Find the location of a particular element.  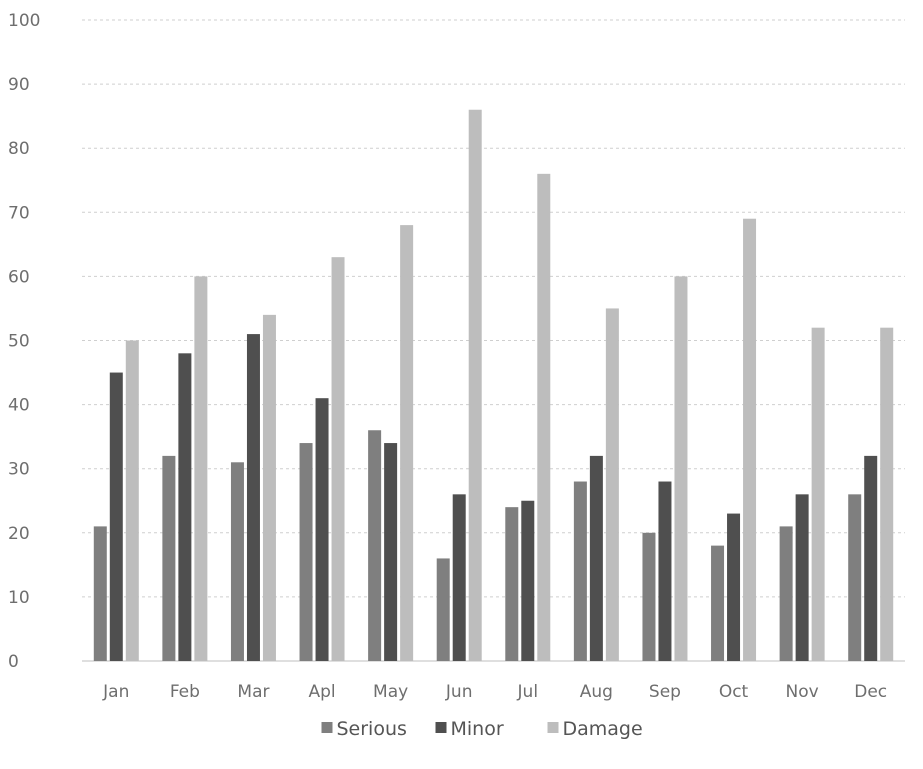

x-tick-label: Nov is located at coordinates (802, 692).